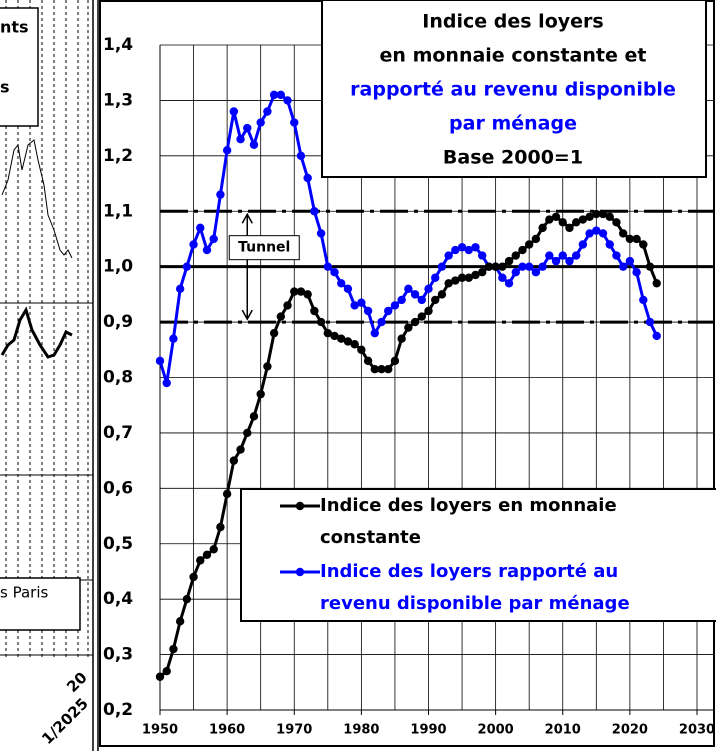 The height and width of the screenshot is (755, 716). What do you see at coordinates (563, 730) in the screenshot?
I see `x-tick-label: 2010` at bounding box center [563, 730].